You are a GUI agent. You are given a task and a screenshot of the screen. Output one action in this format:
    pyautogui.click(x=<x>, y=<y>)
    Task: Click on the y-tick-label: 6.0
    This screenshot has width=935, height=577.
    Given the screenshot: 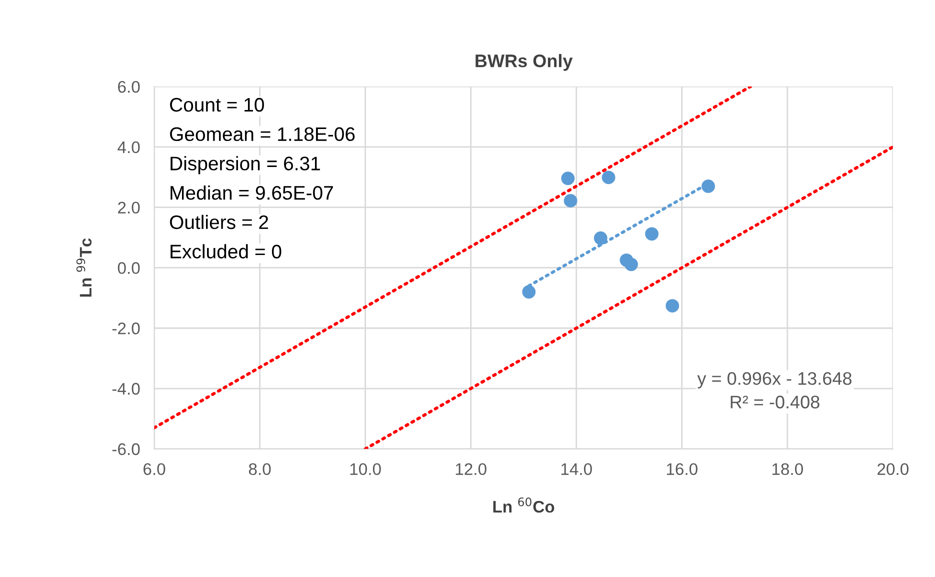 What is the action you would take?
    pyautogui.click(x=129, y=86)
    